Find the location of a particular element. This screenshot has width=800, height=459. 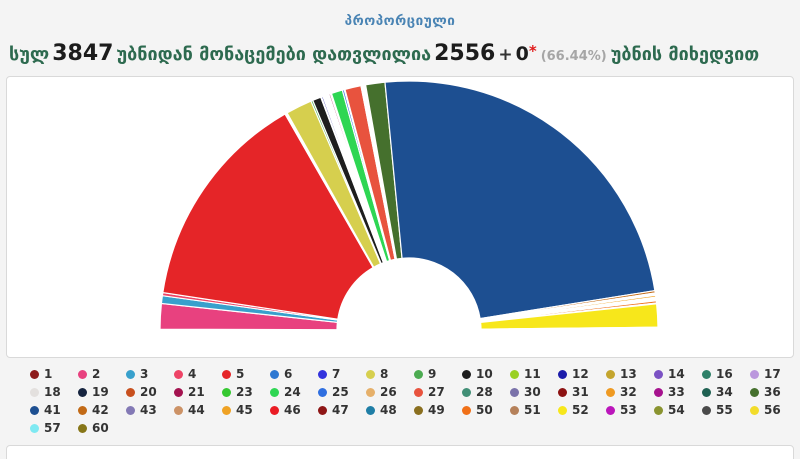

legend-party-number: 26 is located at coordinates (388, 392).